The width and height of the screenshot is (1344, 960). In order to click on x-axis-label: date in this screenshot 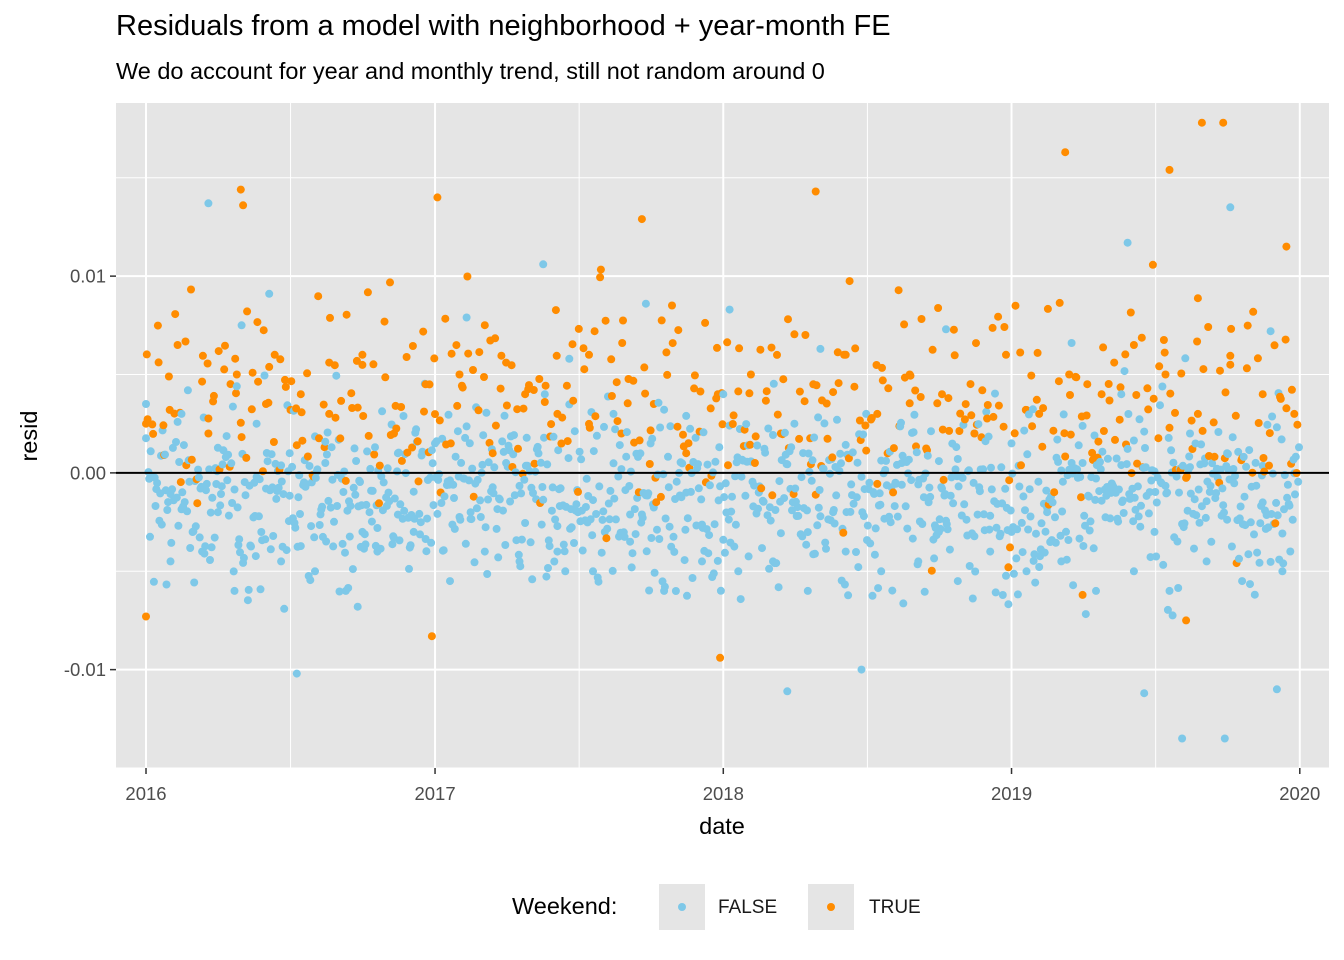, I will do `click(722, 826)`.